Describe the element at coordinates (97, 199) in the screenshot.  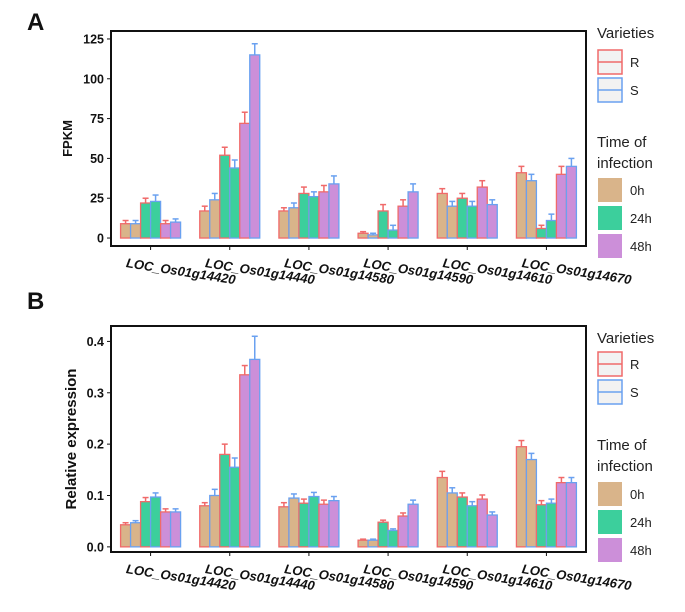
I see `y-tick-label: 25` at that location.